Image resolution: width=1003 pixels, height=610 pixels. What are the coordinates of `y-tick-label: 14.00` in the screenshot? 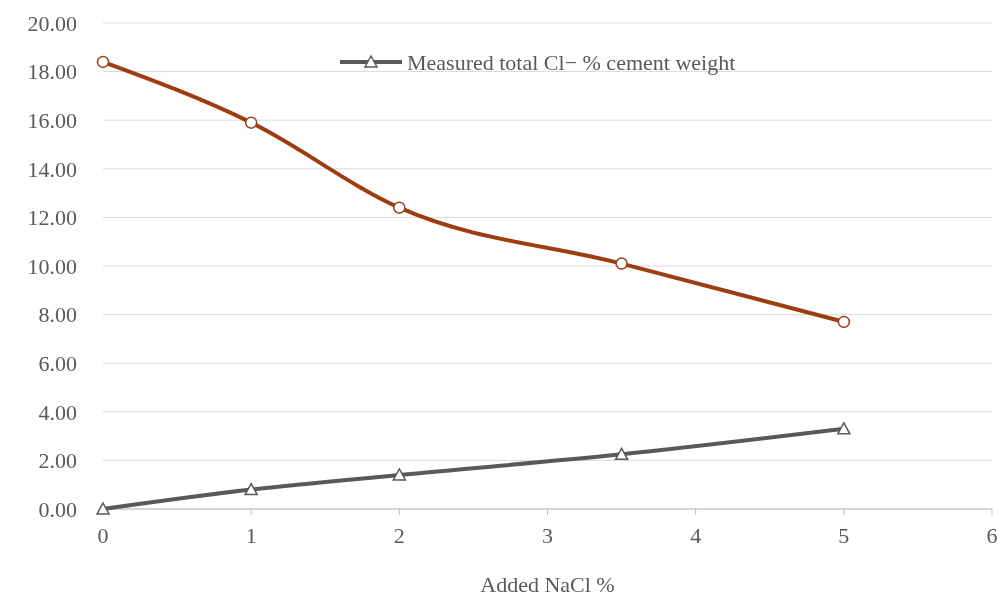 It's located at (52, 169).